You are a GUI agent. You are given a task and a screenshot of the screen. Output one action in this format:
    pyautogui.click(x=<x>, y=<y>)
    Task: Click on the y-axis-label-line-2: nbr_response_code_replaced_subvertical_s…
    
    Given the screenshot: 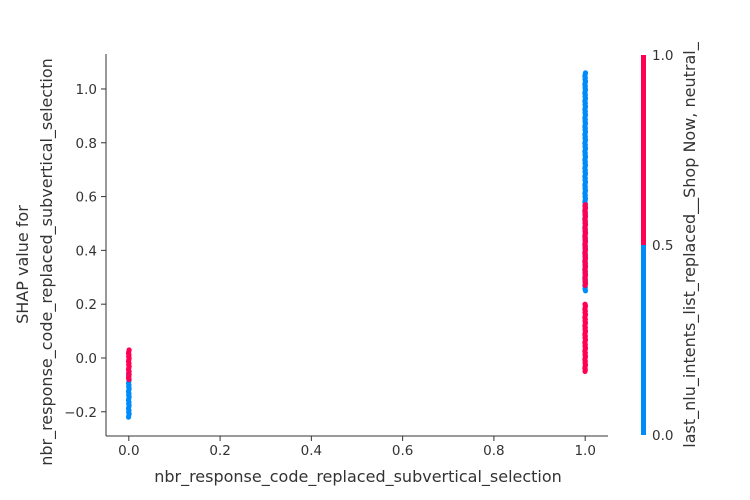 What is the action you would take?
    pyautogui.click(x=47, y=262)
    